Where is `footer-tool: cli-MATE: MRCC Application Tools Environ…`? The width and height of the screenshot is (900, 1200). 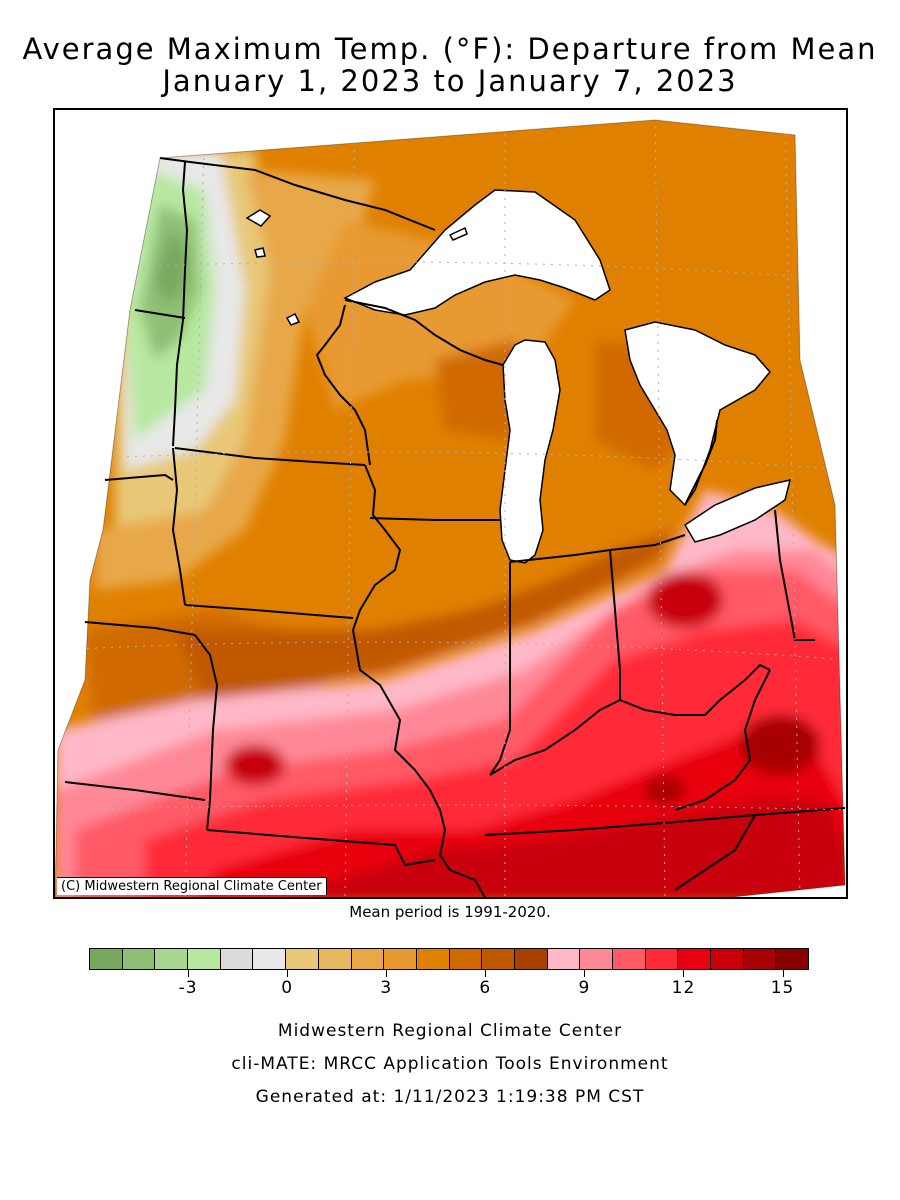 footer-tool: cli-MATE: MRCC Application Tools Environ… is located at coordinates (450, 1064).